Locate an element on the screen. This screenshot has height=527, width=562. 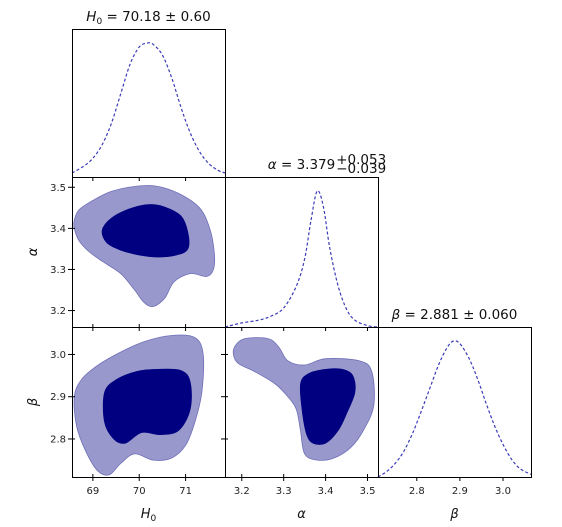
panel-H0-H0-frame is located at coordinates (149, 103).